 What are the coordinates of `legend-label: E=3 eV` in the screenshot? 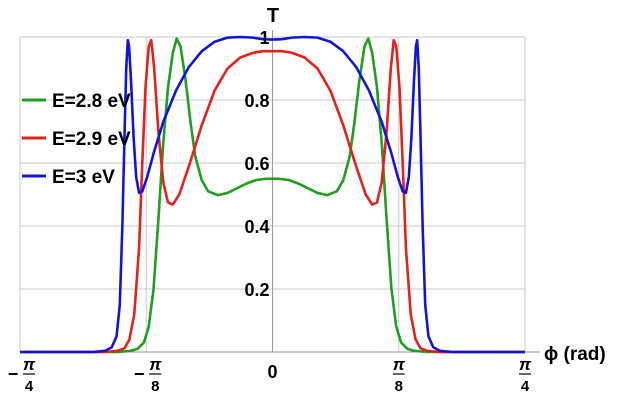 It's located at (83, 177).